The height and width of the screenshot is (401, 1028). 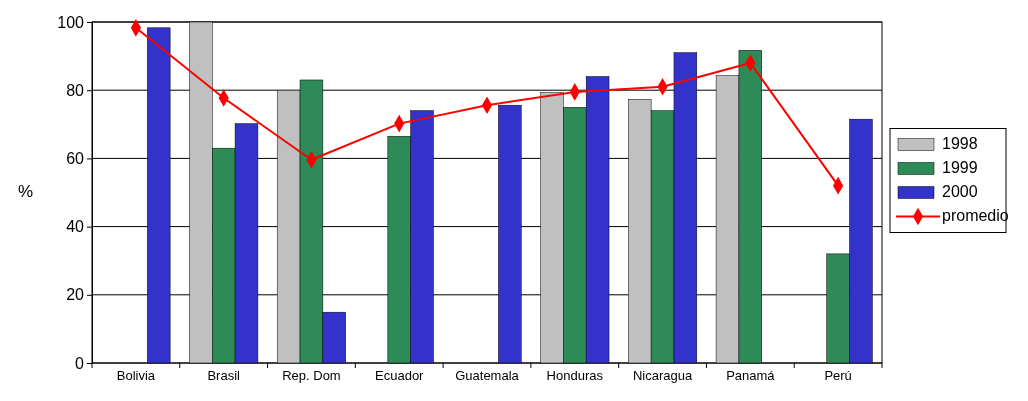 I want to click on y-tick-label: 80, so click(x=75, y=90).